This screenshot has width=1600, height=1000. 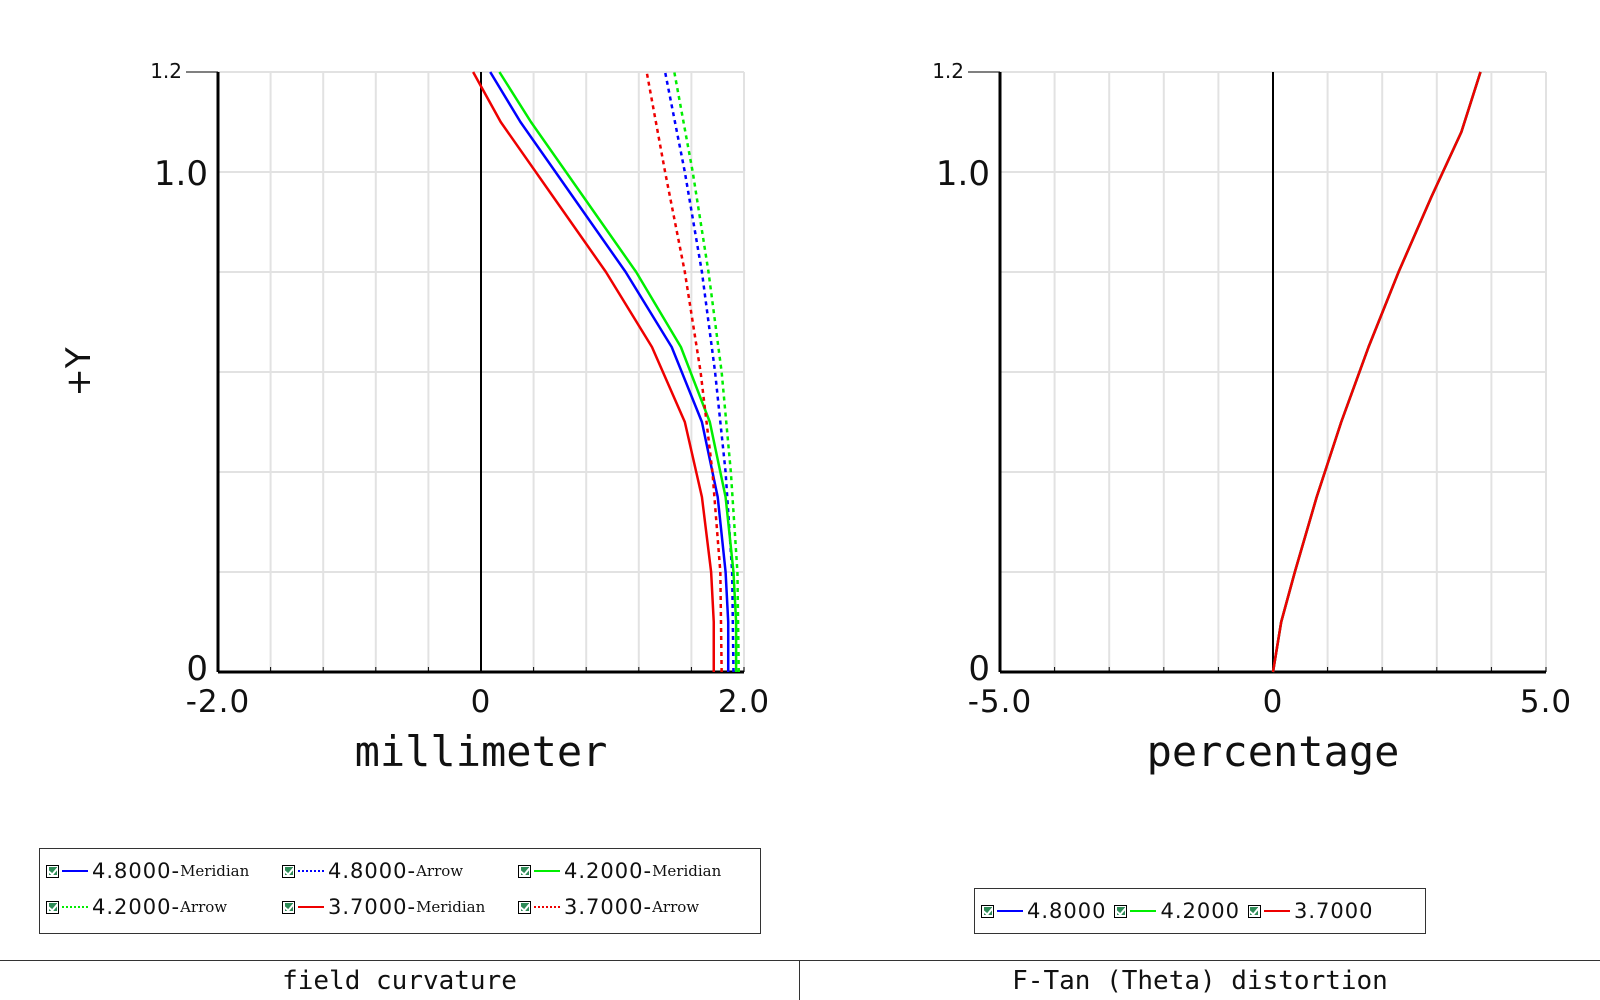 I want to click on legend-row: 4.2000- Arrow 3.7000- Meridian 3.7000- Arrow, so click(x=400, y=907).